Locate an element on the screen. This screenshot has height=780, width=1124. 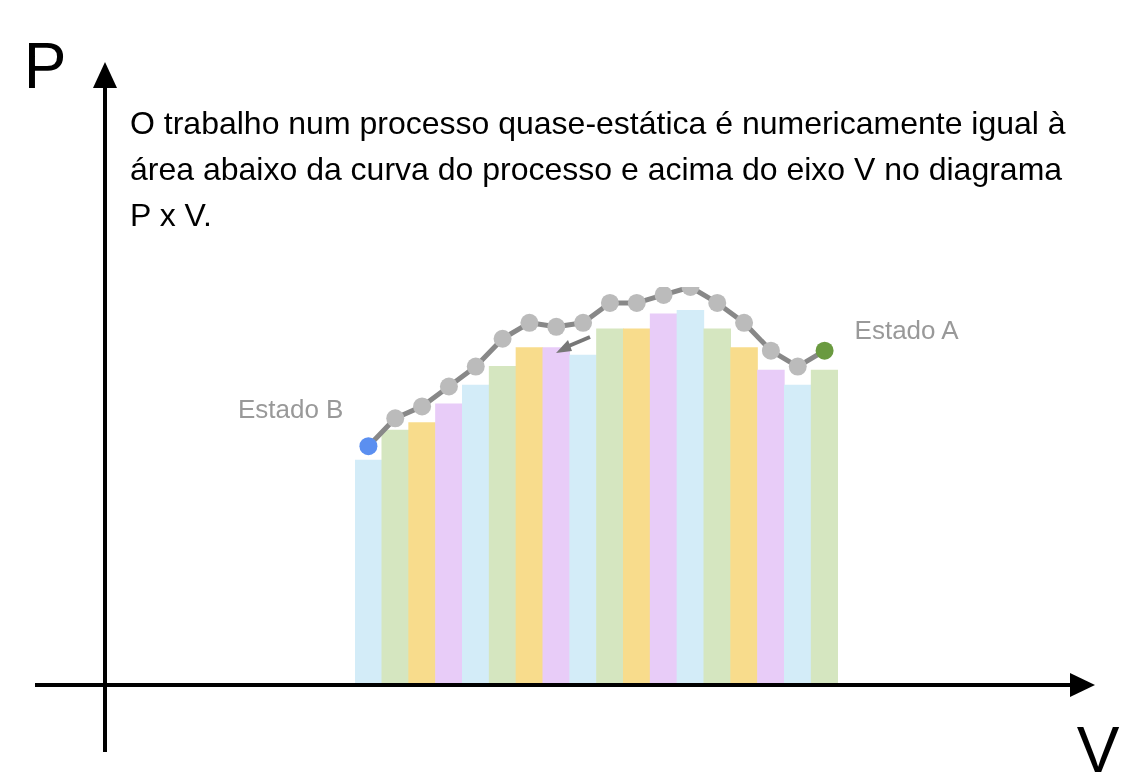
x-axis-title: V is located at coordinates (1098, 747).